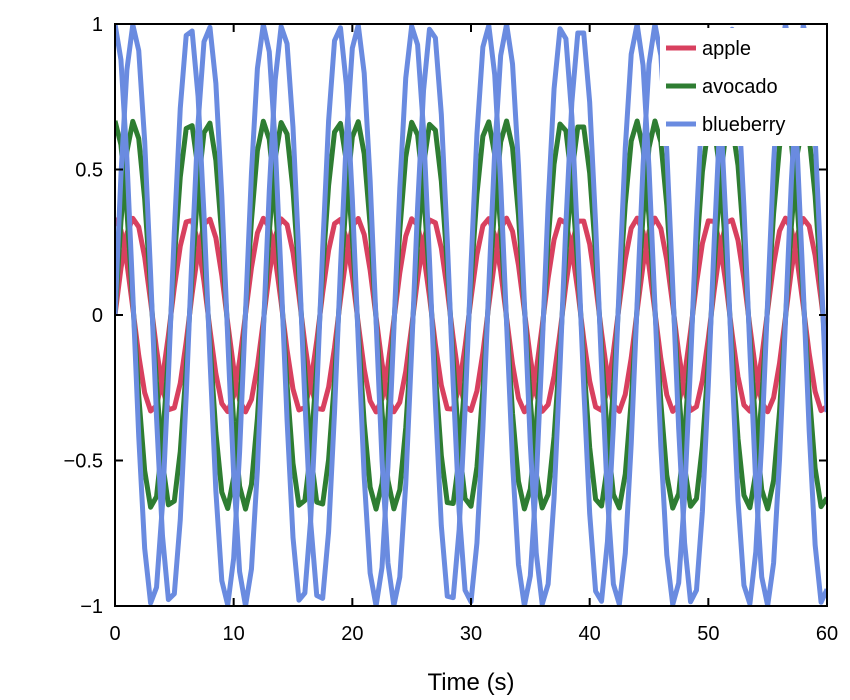  Describe the element at coordinates (352, 634) in the screenshot. I see `x-tick-label: 20` at that location.